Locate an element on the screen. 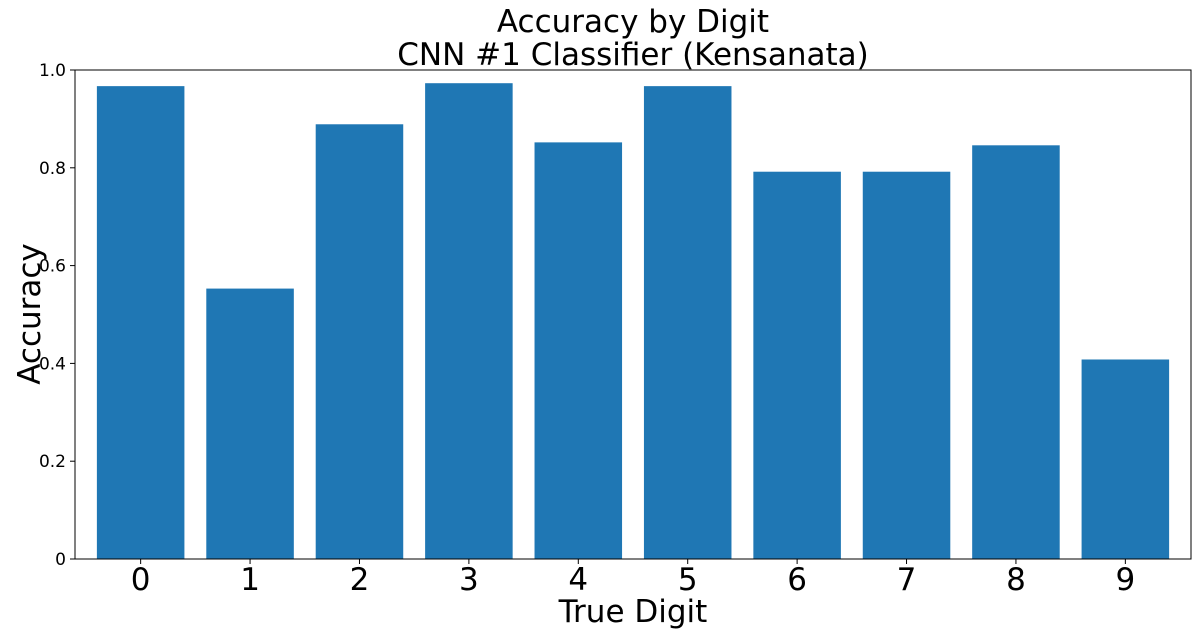 This screenshot has width=1198, height=635. x-tick-label: 6 is located at coordinates (797, 580).